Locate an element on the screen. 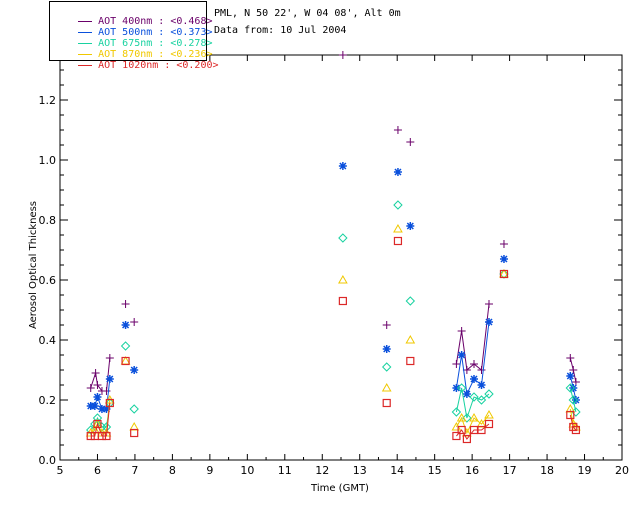 This screenshot has height=512, width=640. x-tick-label-13: 13 is located at coordinates (360, 470).